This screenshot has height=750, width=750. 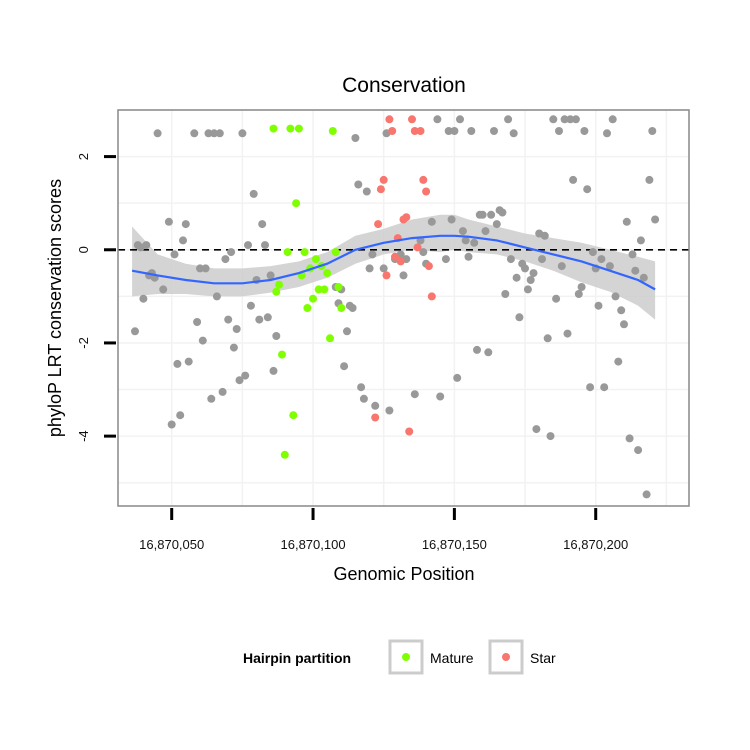 What do you see at coordinates (55, 308) in the screenshot?
I see `y-axis-label: phyloP LRT conservation scores` at bounding box center [55, 308].